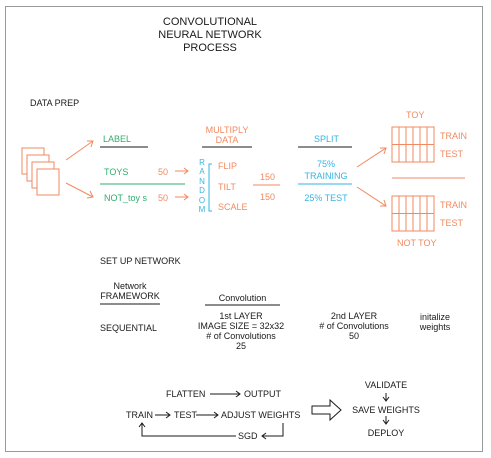 This screenshot has width=491, height=458. Describe the element at coordinates (130, 286) in the screenshot. I see `network-line-1: Network` at that location.